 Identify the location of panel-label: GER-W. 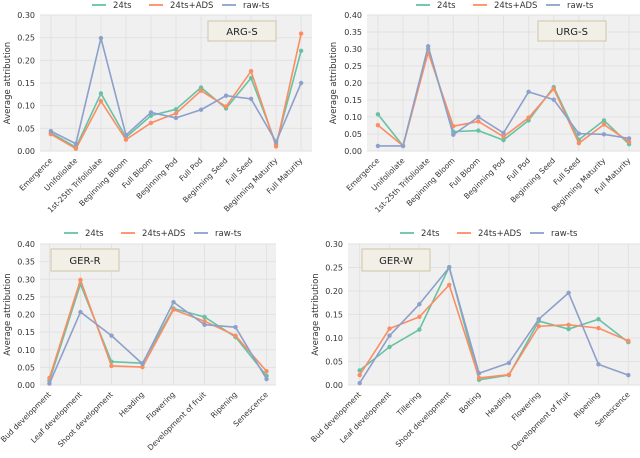
(396, 261).